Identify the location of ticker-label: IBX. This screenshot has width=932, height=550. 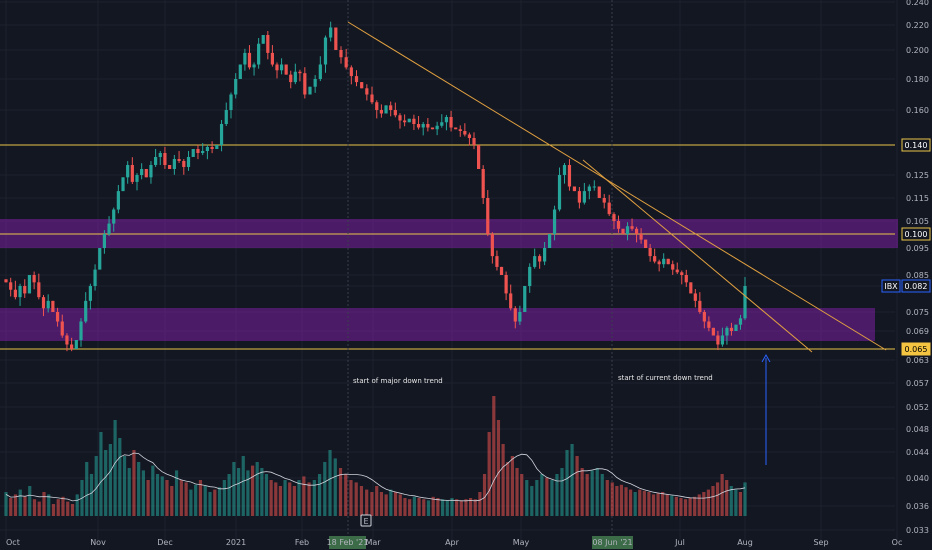
(891, 286).